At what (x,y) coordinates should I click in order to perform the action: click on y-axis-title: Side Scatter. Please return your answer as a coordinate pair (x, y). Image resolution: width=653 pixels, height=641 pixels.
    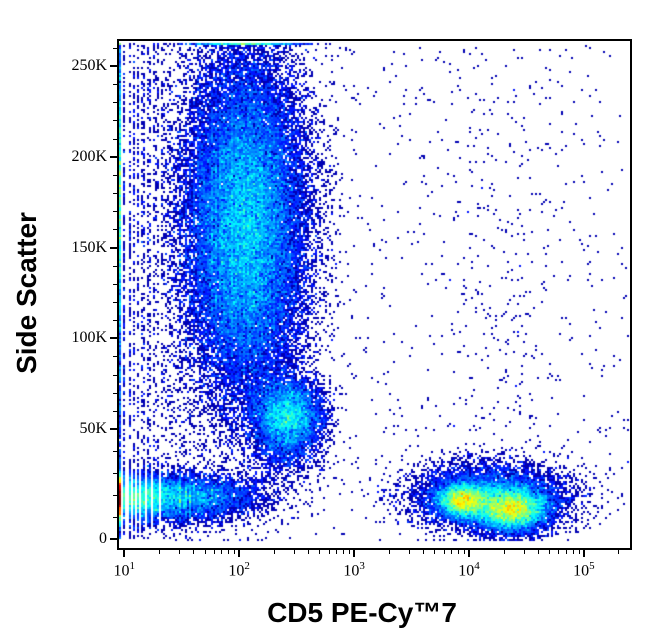
    Looking at the image, I should click on (26, 293).